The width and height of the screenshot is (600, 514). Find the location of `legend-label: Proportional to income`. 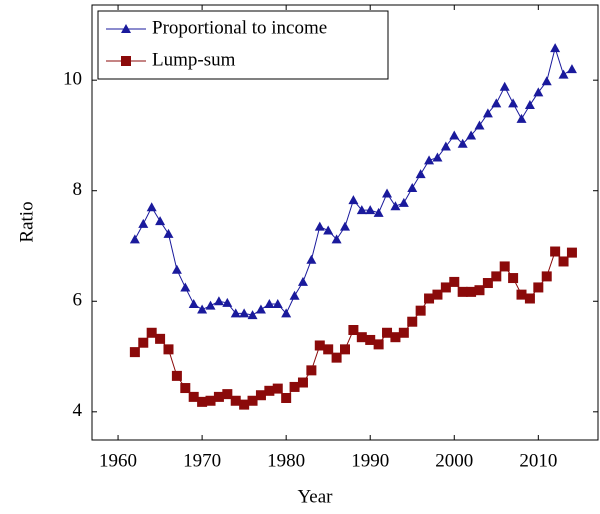

legend-label: Proportional to income is located at coordinates (239, 27).